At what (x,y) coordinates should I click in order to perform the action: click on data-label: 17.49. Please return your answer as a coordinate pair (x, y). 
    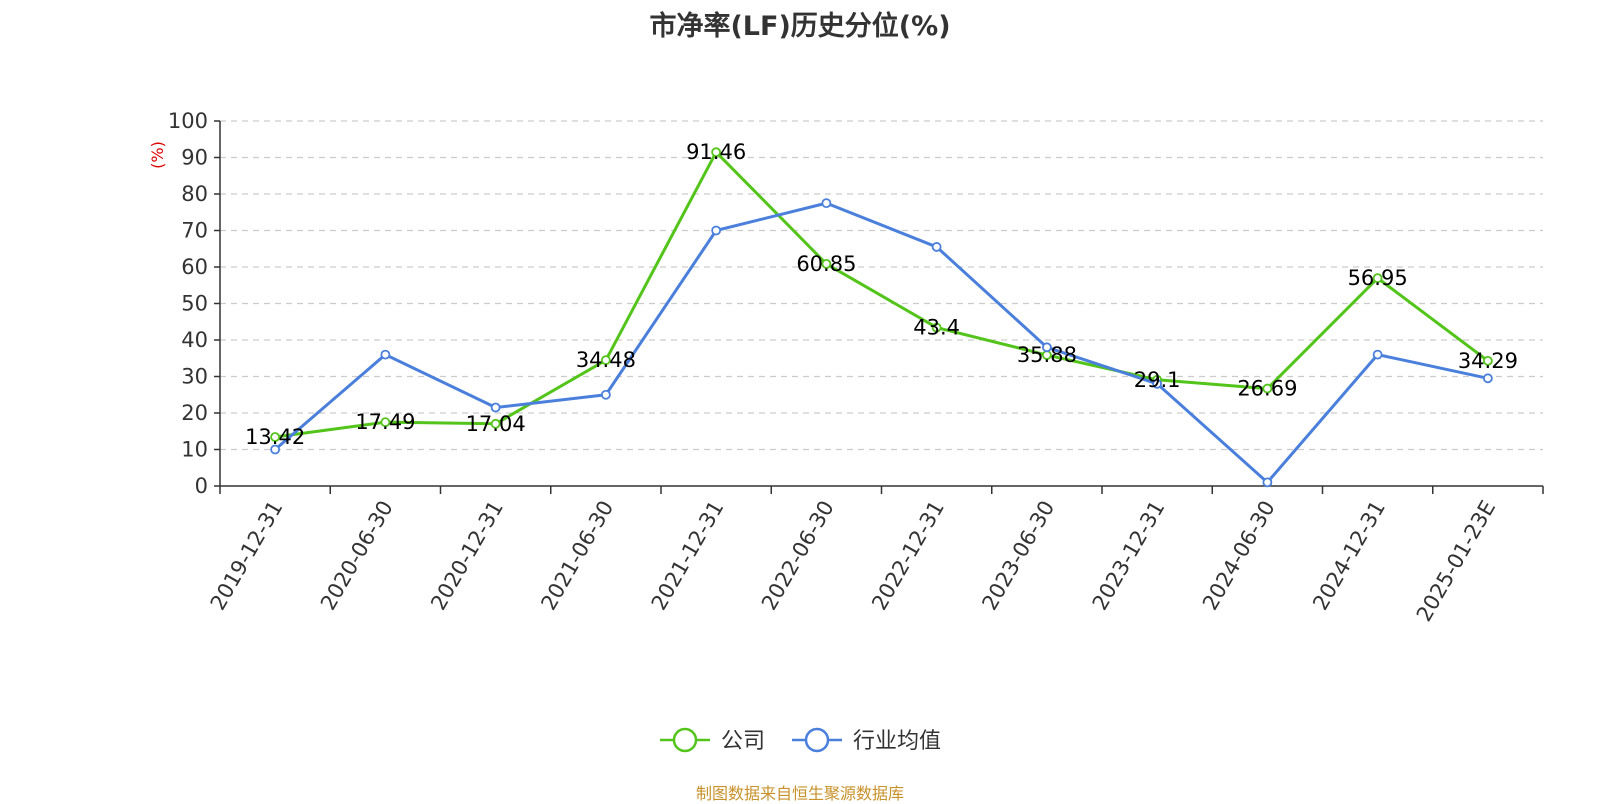
    Looking at the image, I should click on (385, 422).